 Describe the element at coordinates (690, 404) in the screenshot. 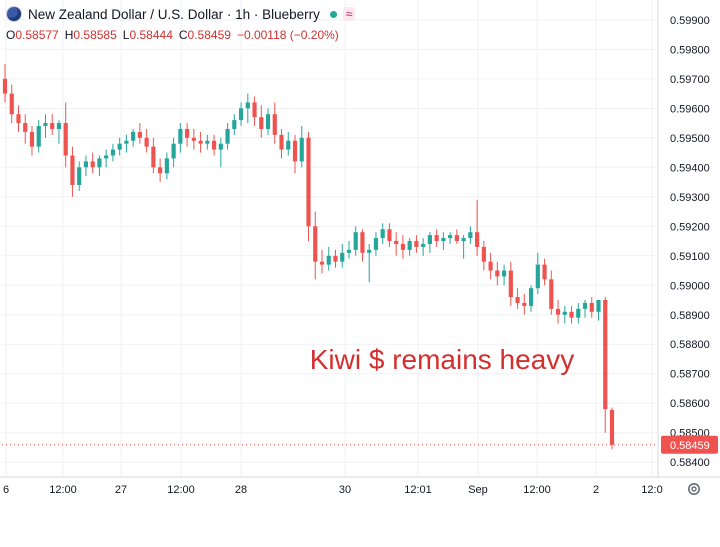

I see `price-tick-label: 0.58600` at that location.